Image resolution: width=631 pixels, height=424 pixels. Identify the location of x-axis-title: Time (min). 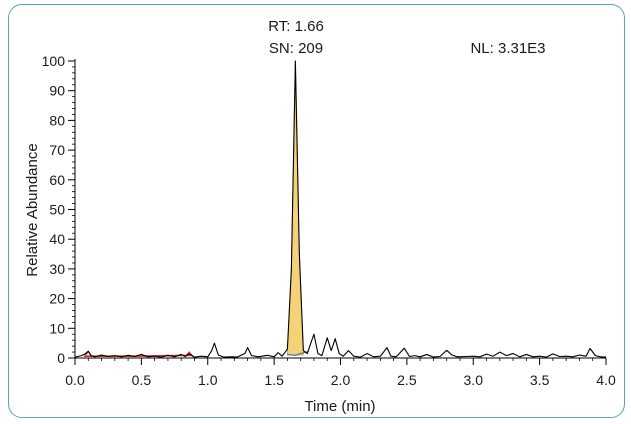
(339, 406).